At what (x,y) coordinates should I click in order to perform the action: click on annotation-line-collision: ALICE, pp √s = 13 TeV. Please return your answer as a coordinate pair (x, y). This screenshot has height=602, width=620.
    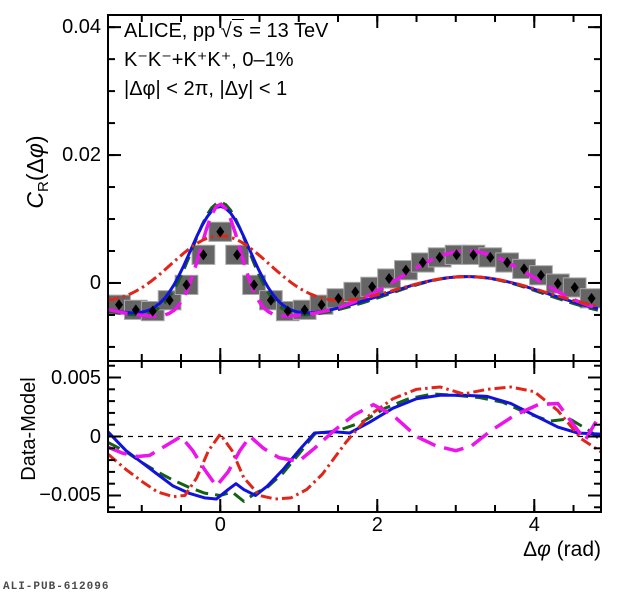
    Looking at the image, I should click on (226, 31).